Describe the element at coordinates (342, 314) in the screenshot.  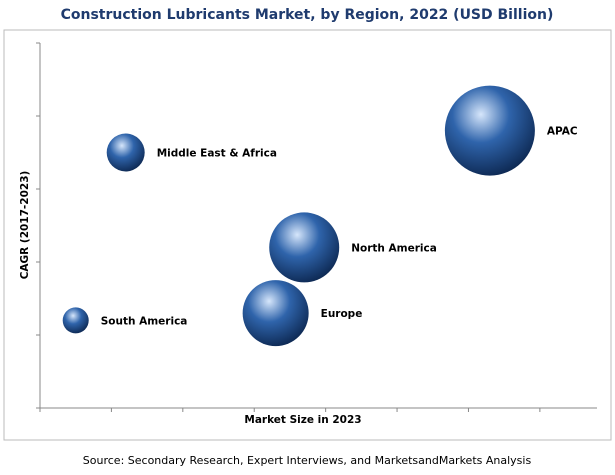
I see `bubble-label: Europe` at that location.